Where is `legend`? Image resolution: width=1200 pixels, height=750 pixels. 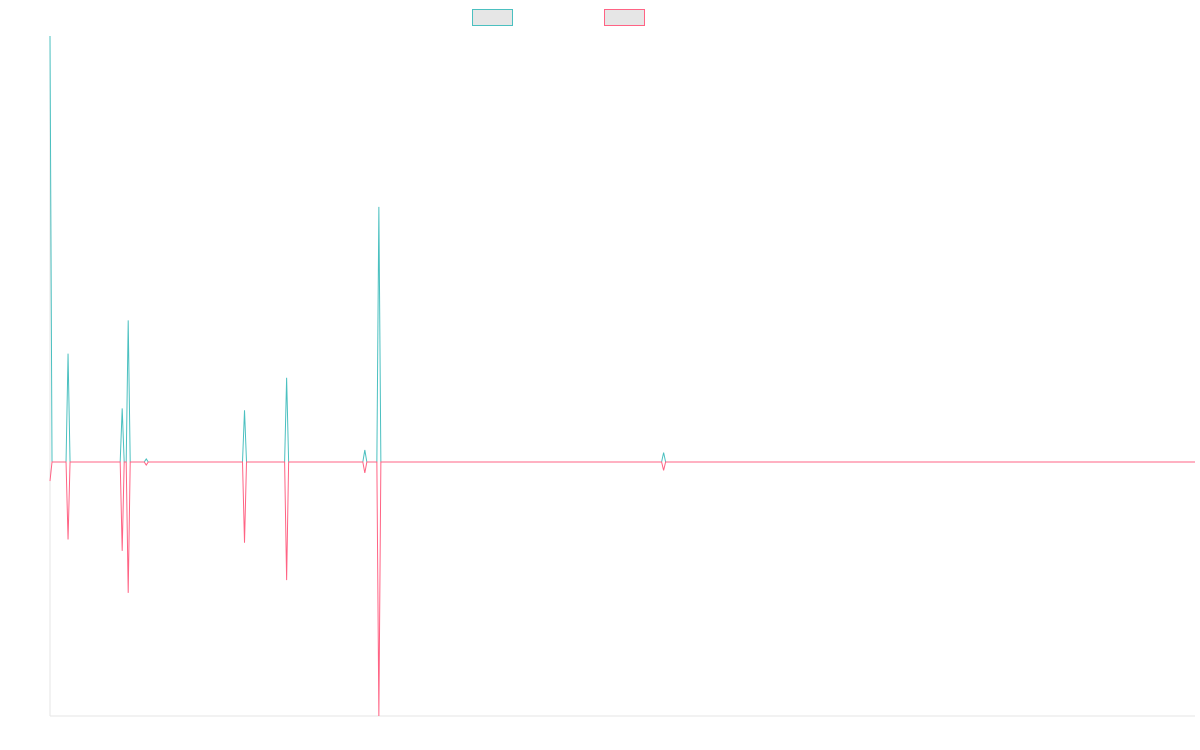 legend is located at coordinates (558, 17).